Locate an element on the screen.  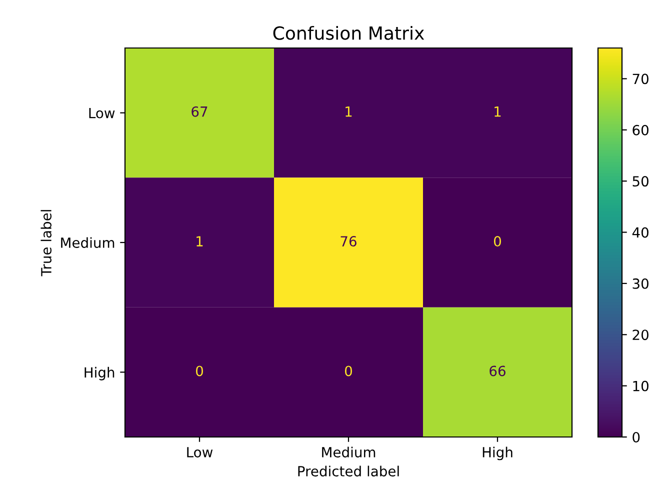
y-axis-title: True label is located at coordinates (46, 243).